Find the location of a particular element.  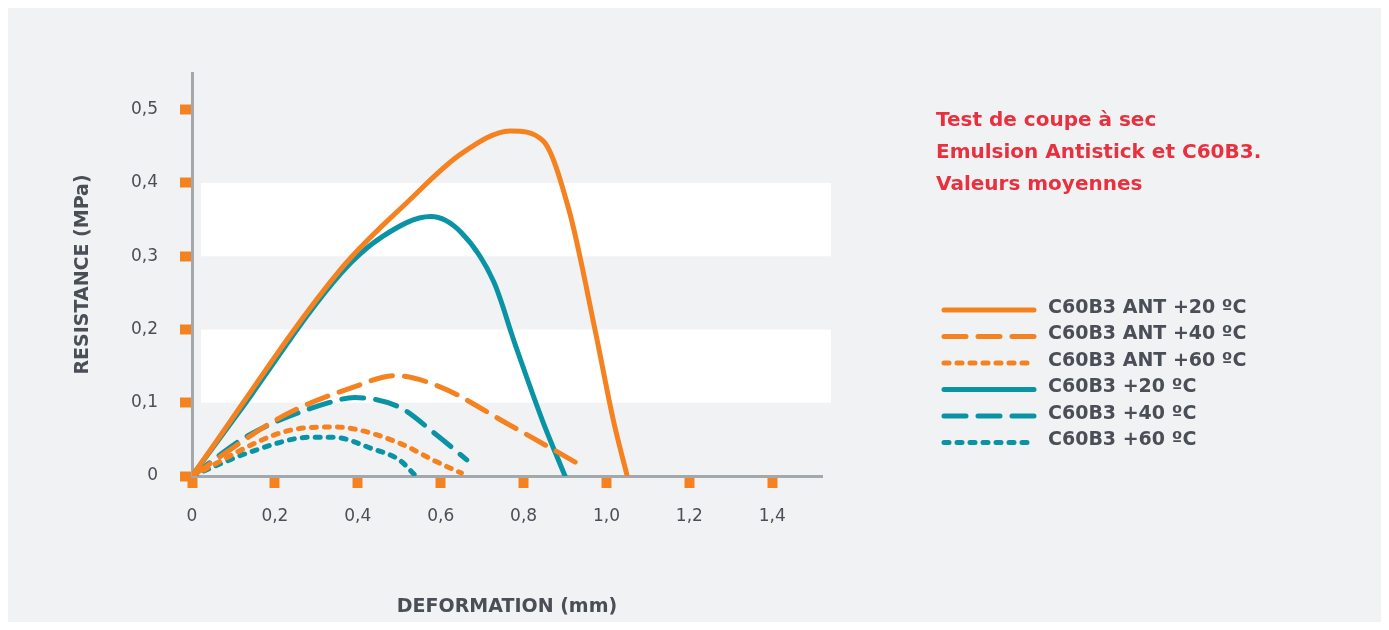

x-tick-label: 0,2 is located at coordinates (275, 514).